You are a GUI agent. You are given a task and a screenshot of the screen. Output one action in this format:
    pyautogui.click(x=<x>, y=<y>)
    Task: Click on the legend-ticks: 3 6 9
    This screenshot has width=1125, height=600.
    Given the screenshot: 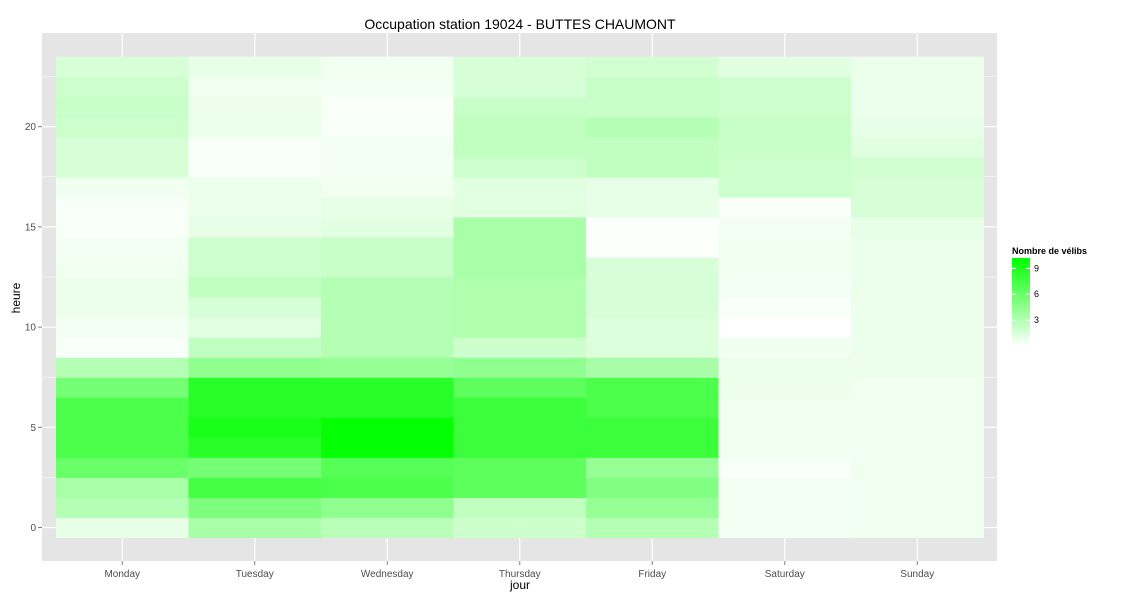 What is the action you would take?
    pyautogui.click(x=1025, y=294)
    